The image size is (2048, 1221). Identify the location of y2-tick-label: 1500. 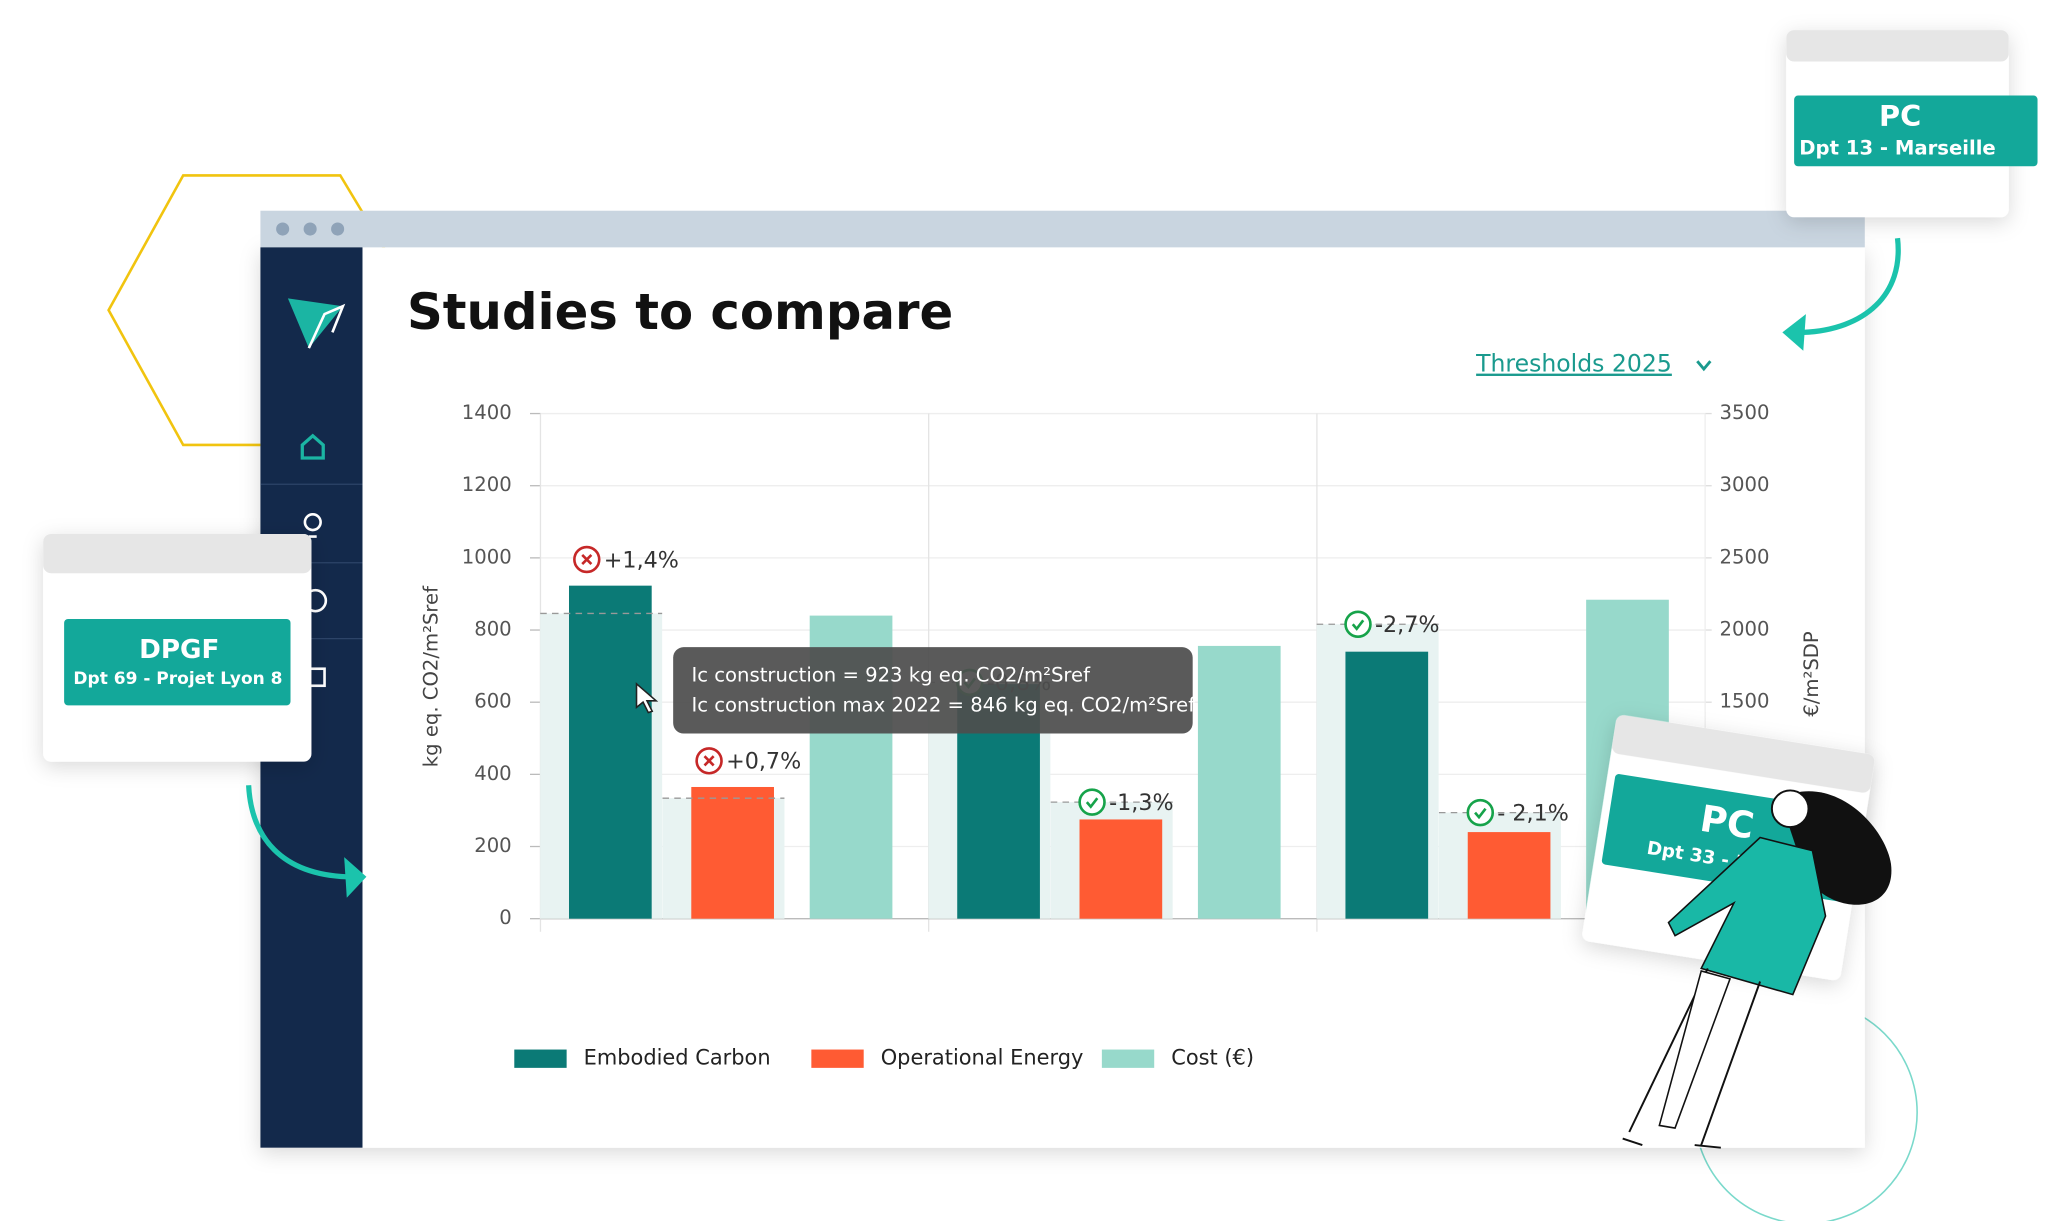
(1745, 701).